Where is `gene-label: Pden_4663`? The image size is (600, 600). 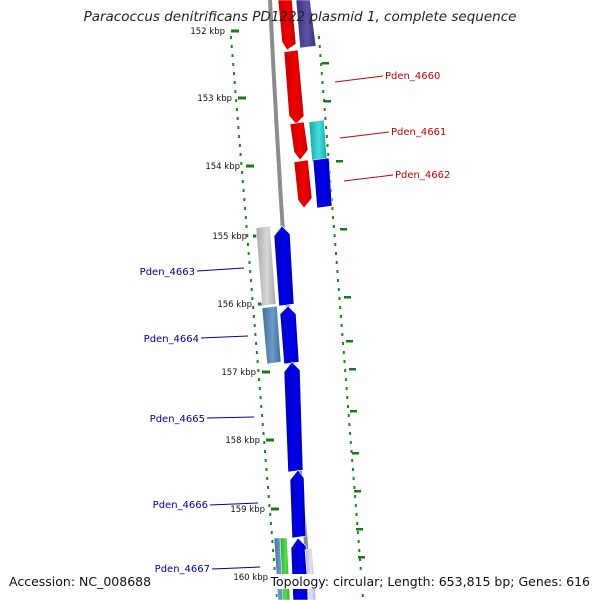 gene-label: Pden_4663 is located at coordinates (167, 272).